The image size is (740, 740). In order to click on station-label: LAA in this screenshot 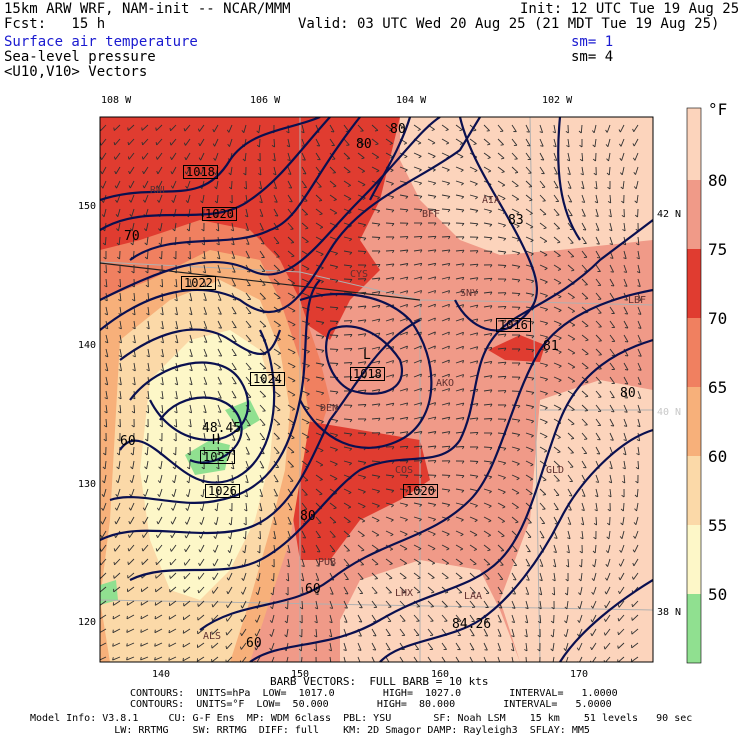, I will do `click(473, 596)`.